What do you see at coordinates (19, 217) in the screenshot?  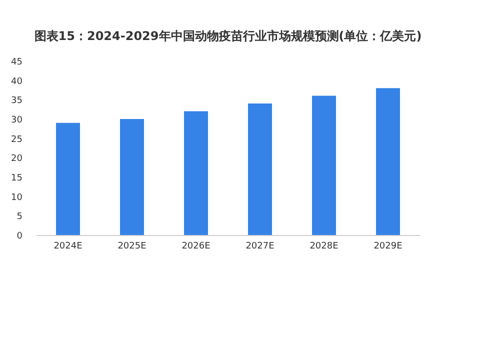 I see `y-tick-label: 5` at bounding box center [19, 217].